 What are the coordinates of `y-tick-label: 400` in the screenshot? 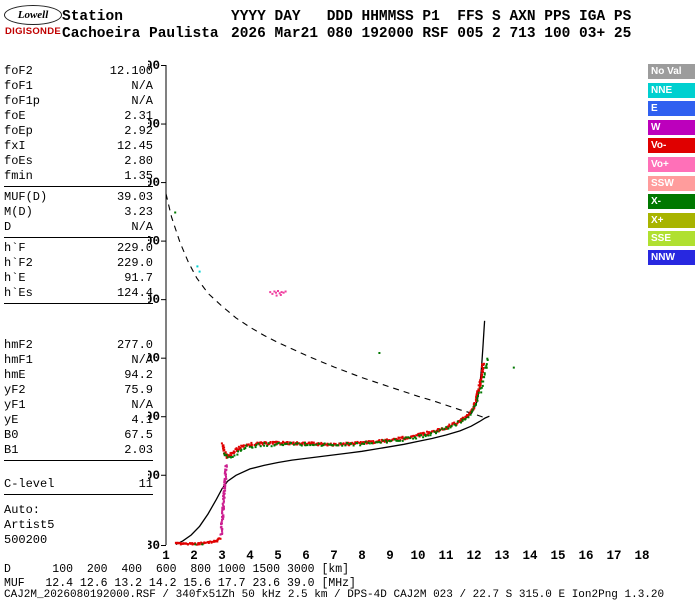 It's located at (154, 359).